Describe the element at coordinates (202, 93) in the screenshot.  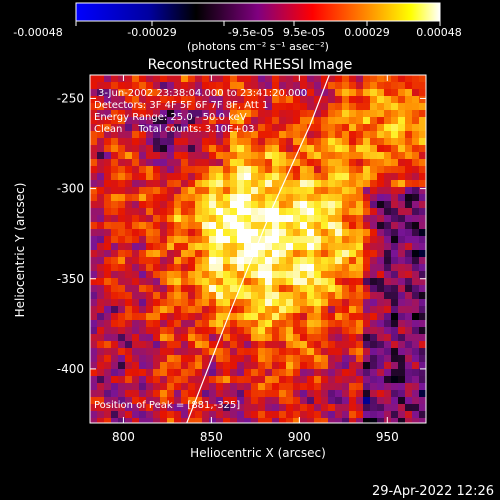
I see `annotation-time-range: 3-Jun-2002 23:38:04.000 to 23:41:20.000` at that location.